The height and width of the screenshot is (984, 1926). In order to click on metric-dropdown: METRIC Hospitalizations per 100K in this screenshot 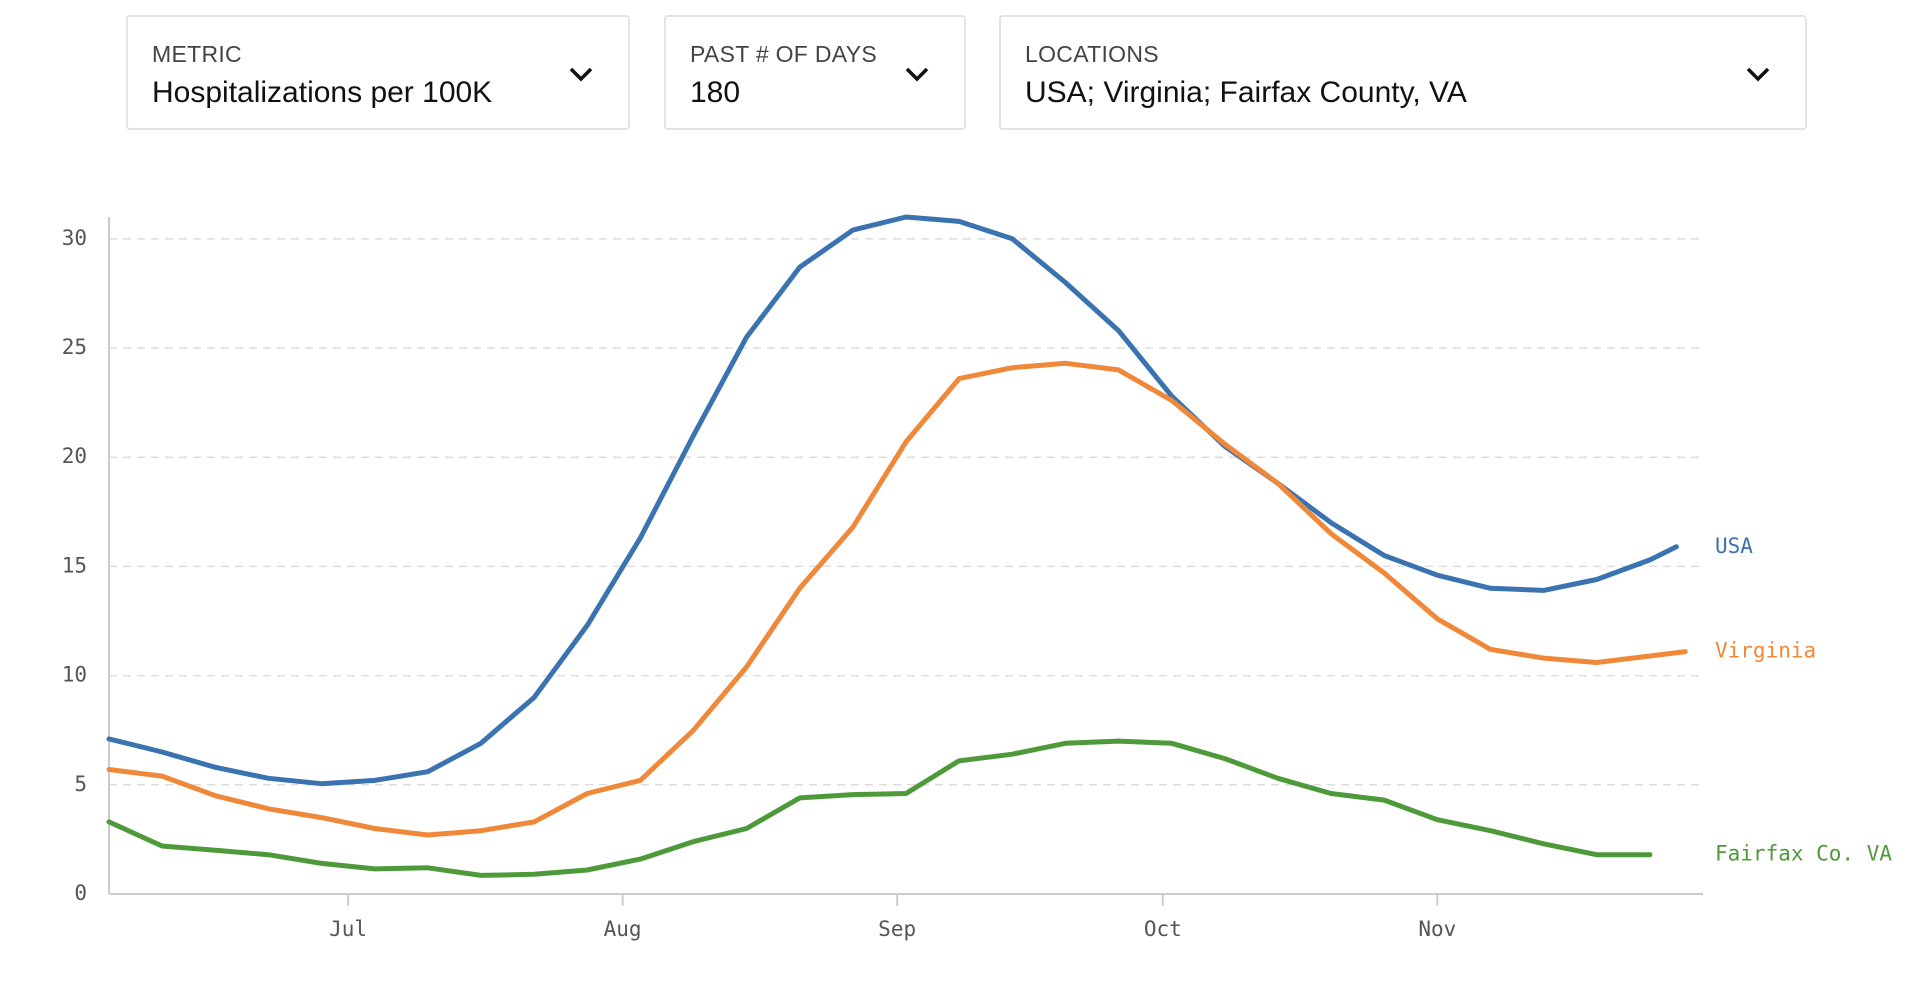, I will do `click(378, 72)`.